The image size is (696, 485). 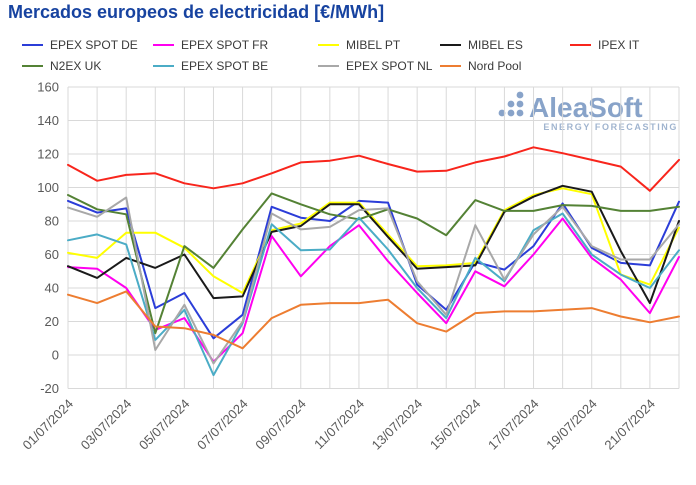 What do you see at coordinates (629, 424) in the screenshot?
I see `svg-text: 21/07/2024` at bounding box center [629, 424].